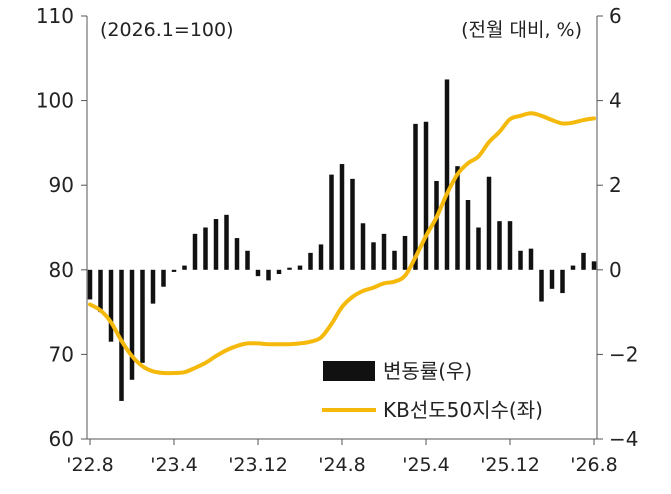 This screenshot has height=494, width=671. I want to click on left-tick-label: 110, so click(55, 16).